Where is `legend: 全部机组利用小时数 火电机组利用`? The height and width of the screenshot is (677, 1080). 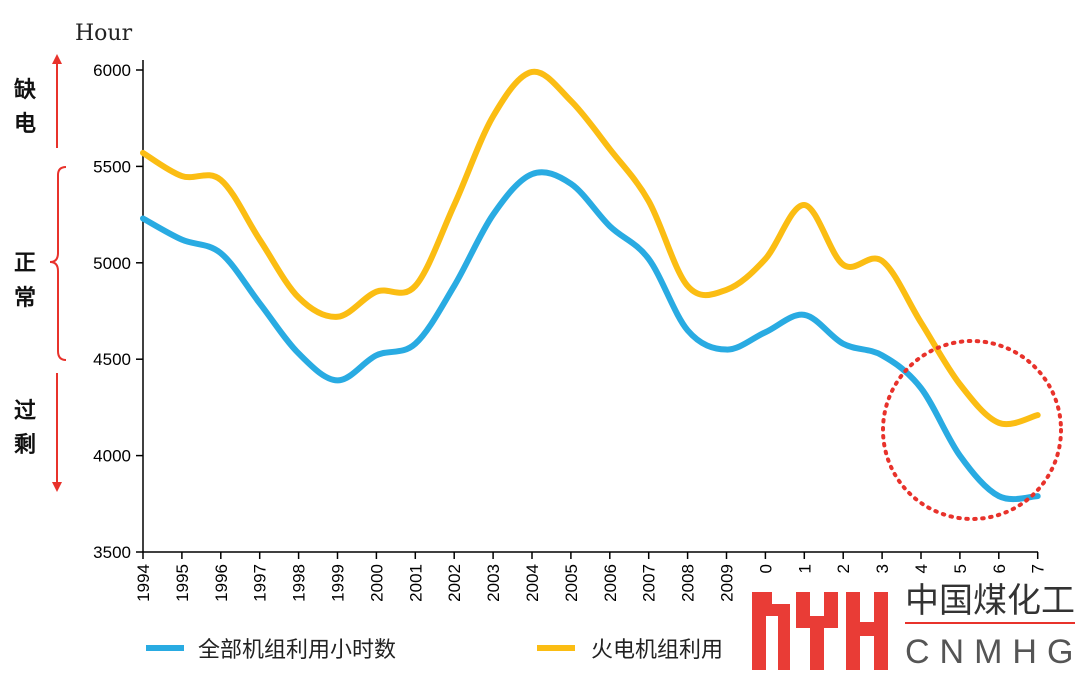
legend: 全部机组利用小时数 火电机组利用 is located at coordinates (434, 650).